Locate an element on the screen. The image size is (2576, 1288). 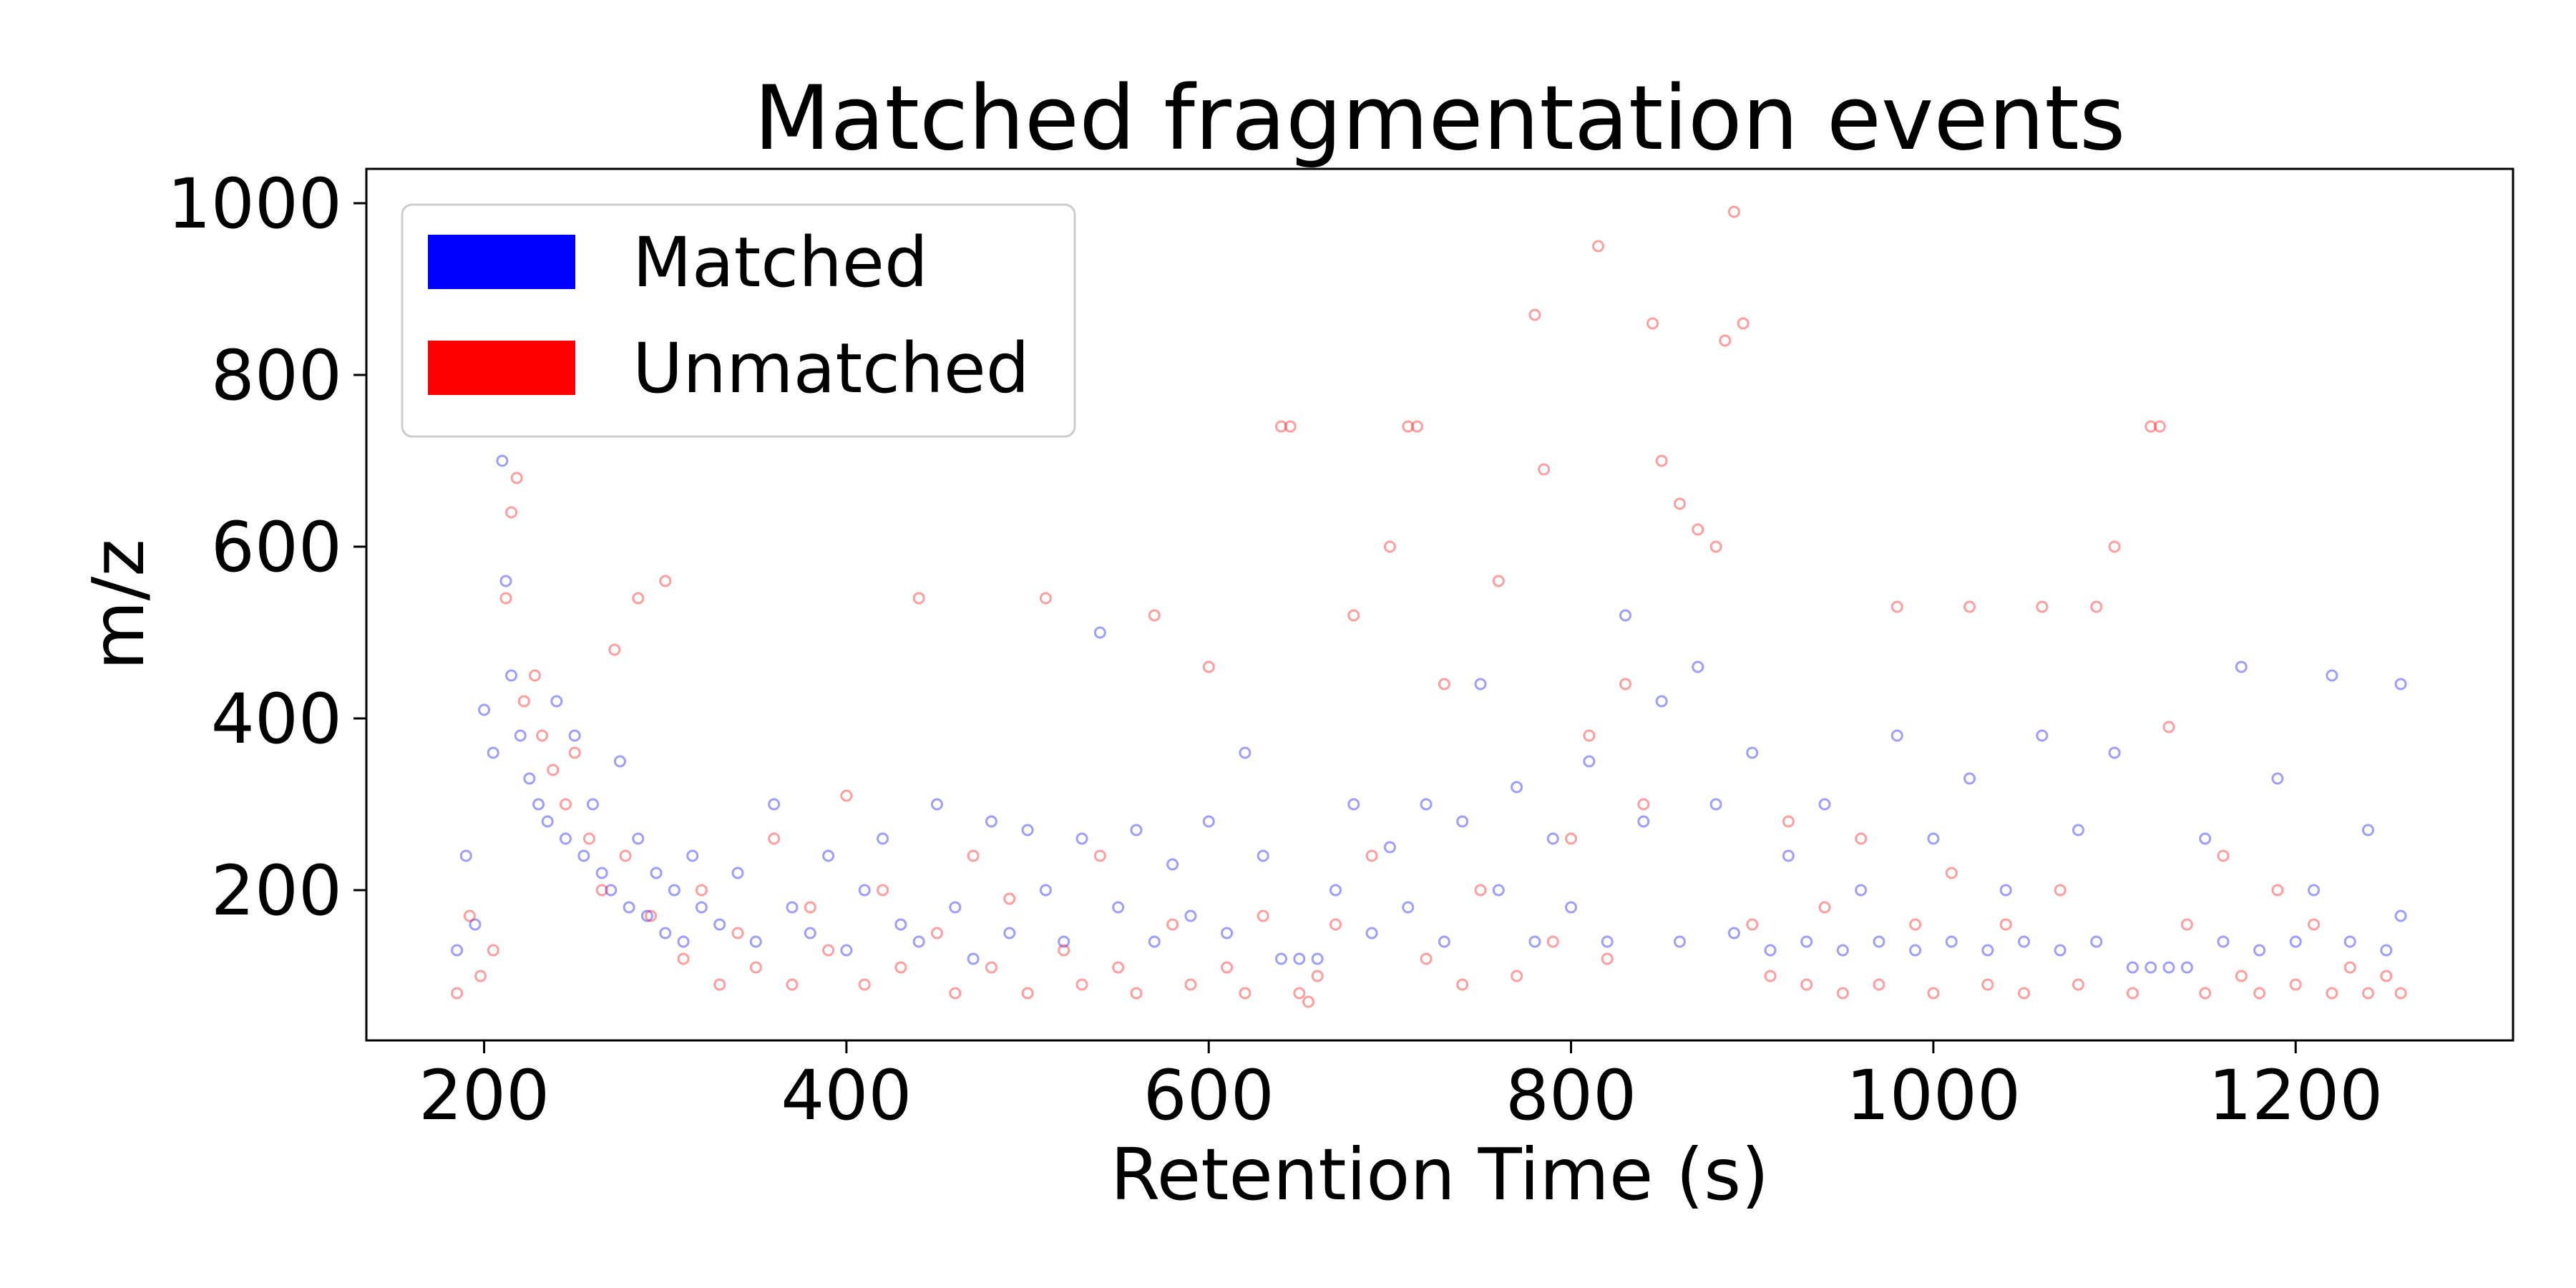
y-tick-label: 1000 is located at coordinates (254, 204).